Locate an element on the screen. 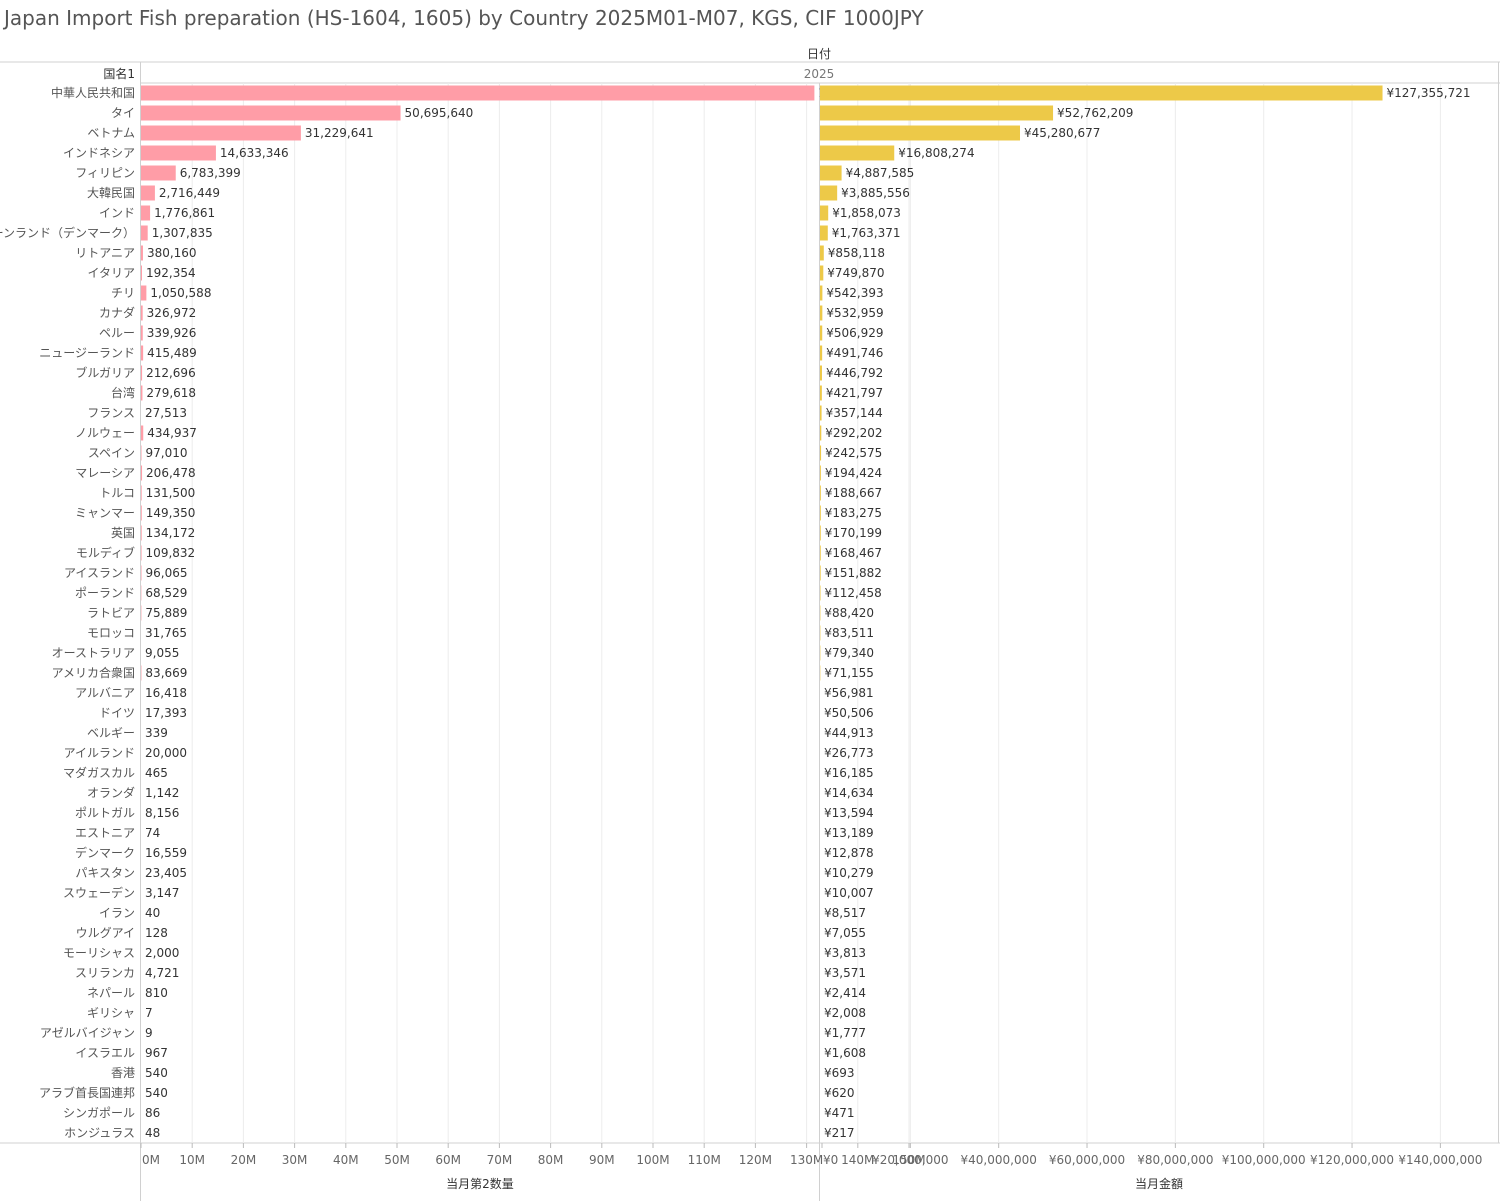 This screenshot has height=1201, width=1500. bar-value-label: ¥13,189 is located at coordinates (849, 833).